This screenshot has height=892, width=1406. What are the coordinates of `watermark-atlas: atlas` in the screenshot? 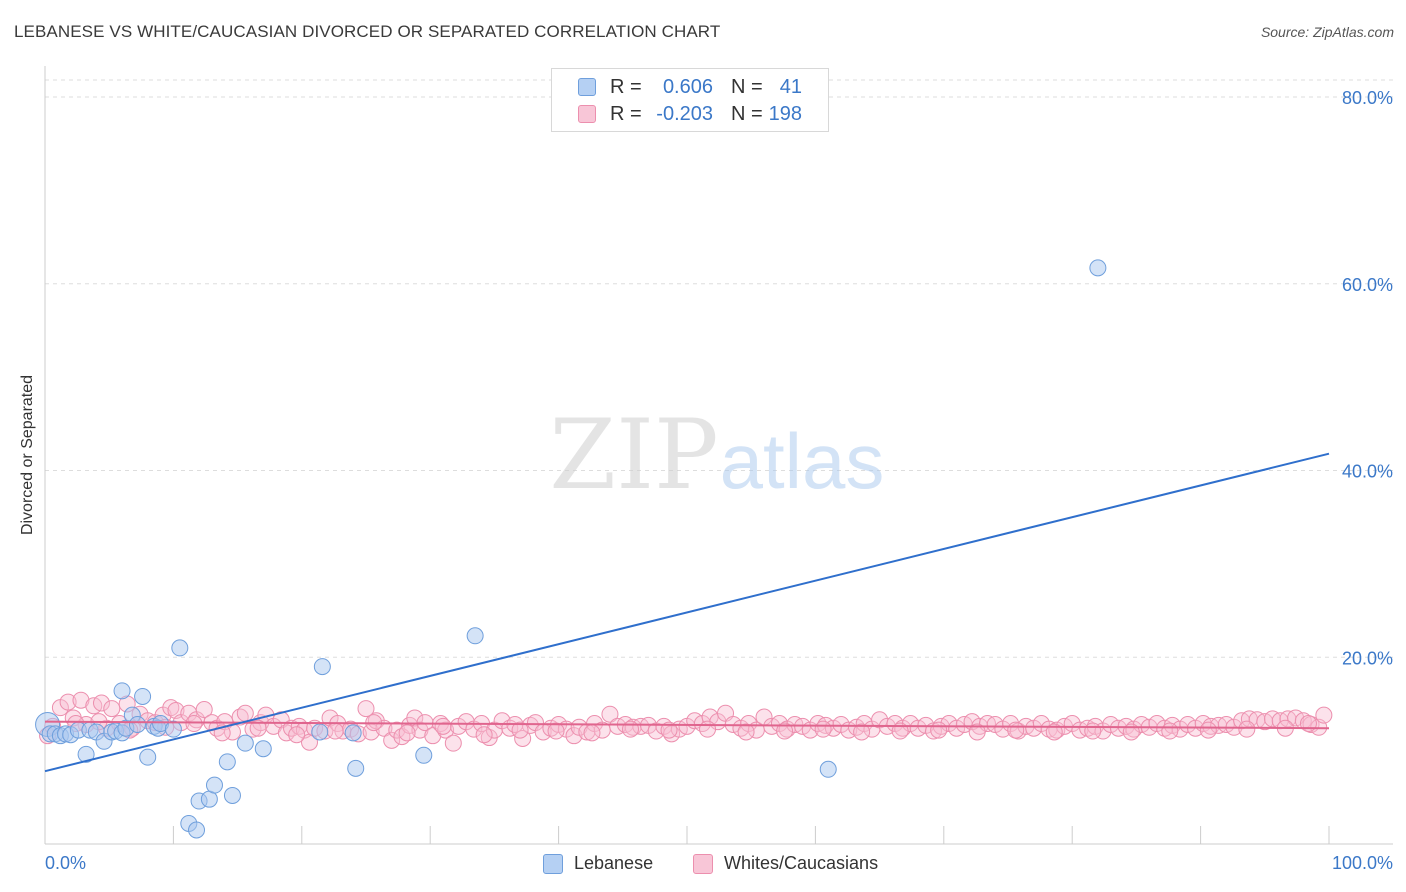 It's located at (802, 461).